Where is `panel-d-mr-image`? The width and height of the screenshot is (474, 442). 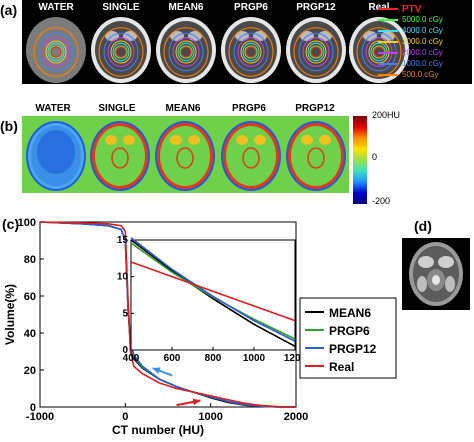 panel-d-mr-image is located at coordinates (436, 274).